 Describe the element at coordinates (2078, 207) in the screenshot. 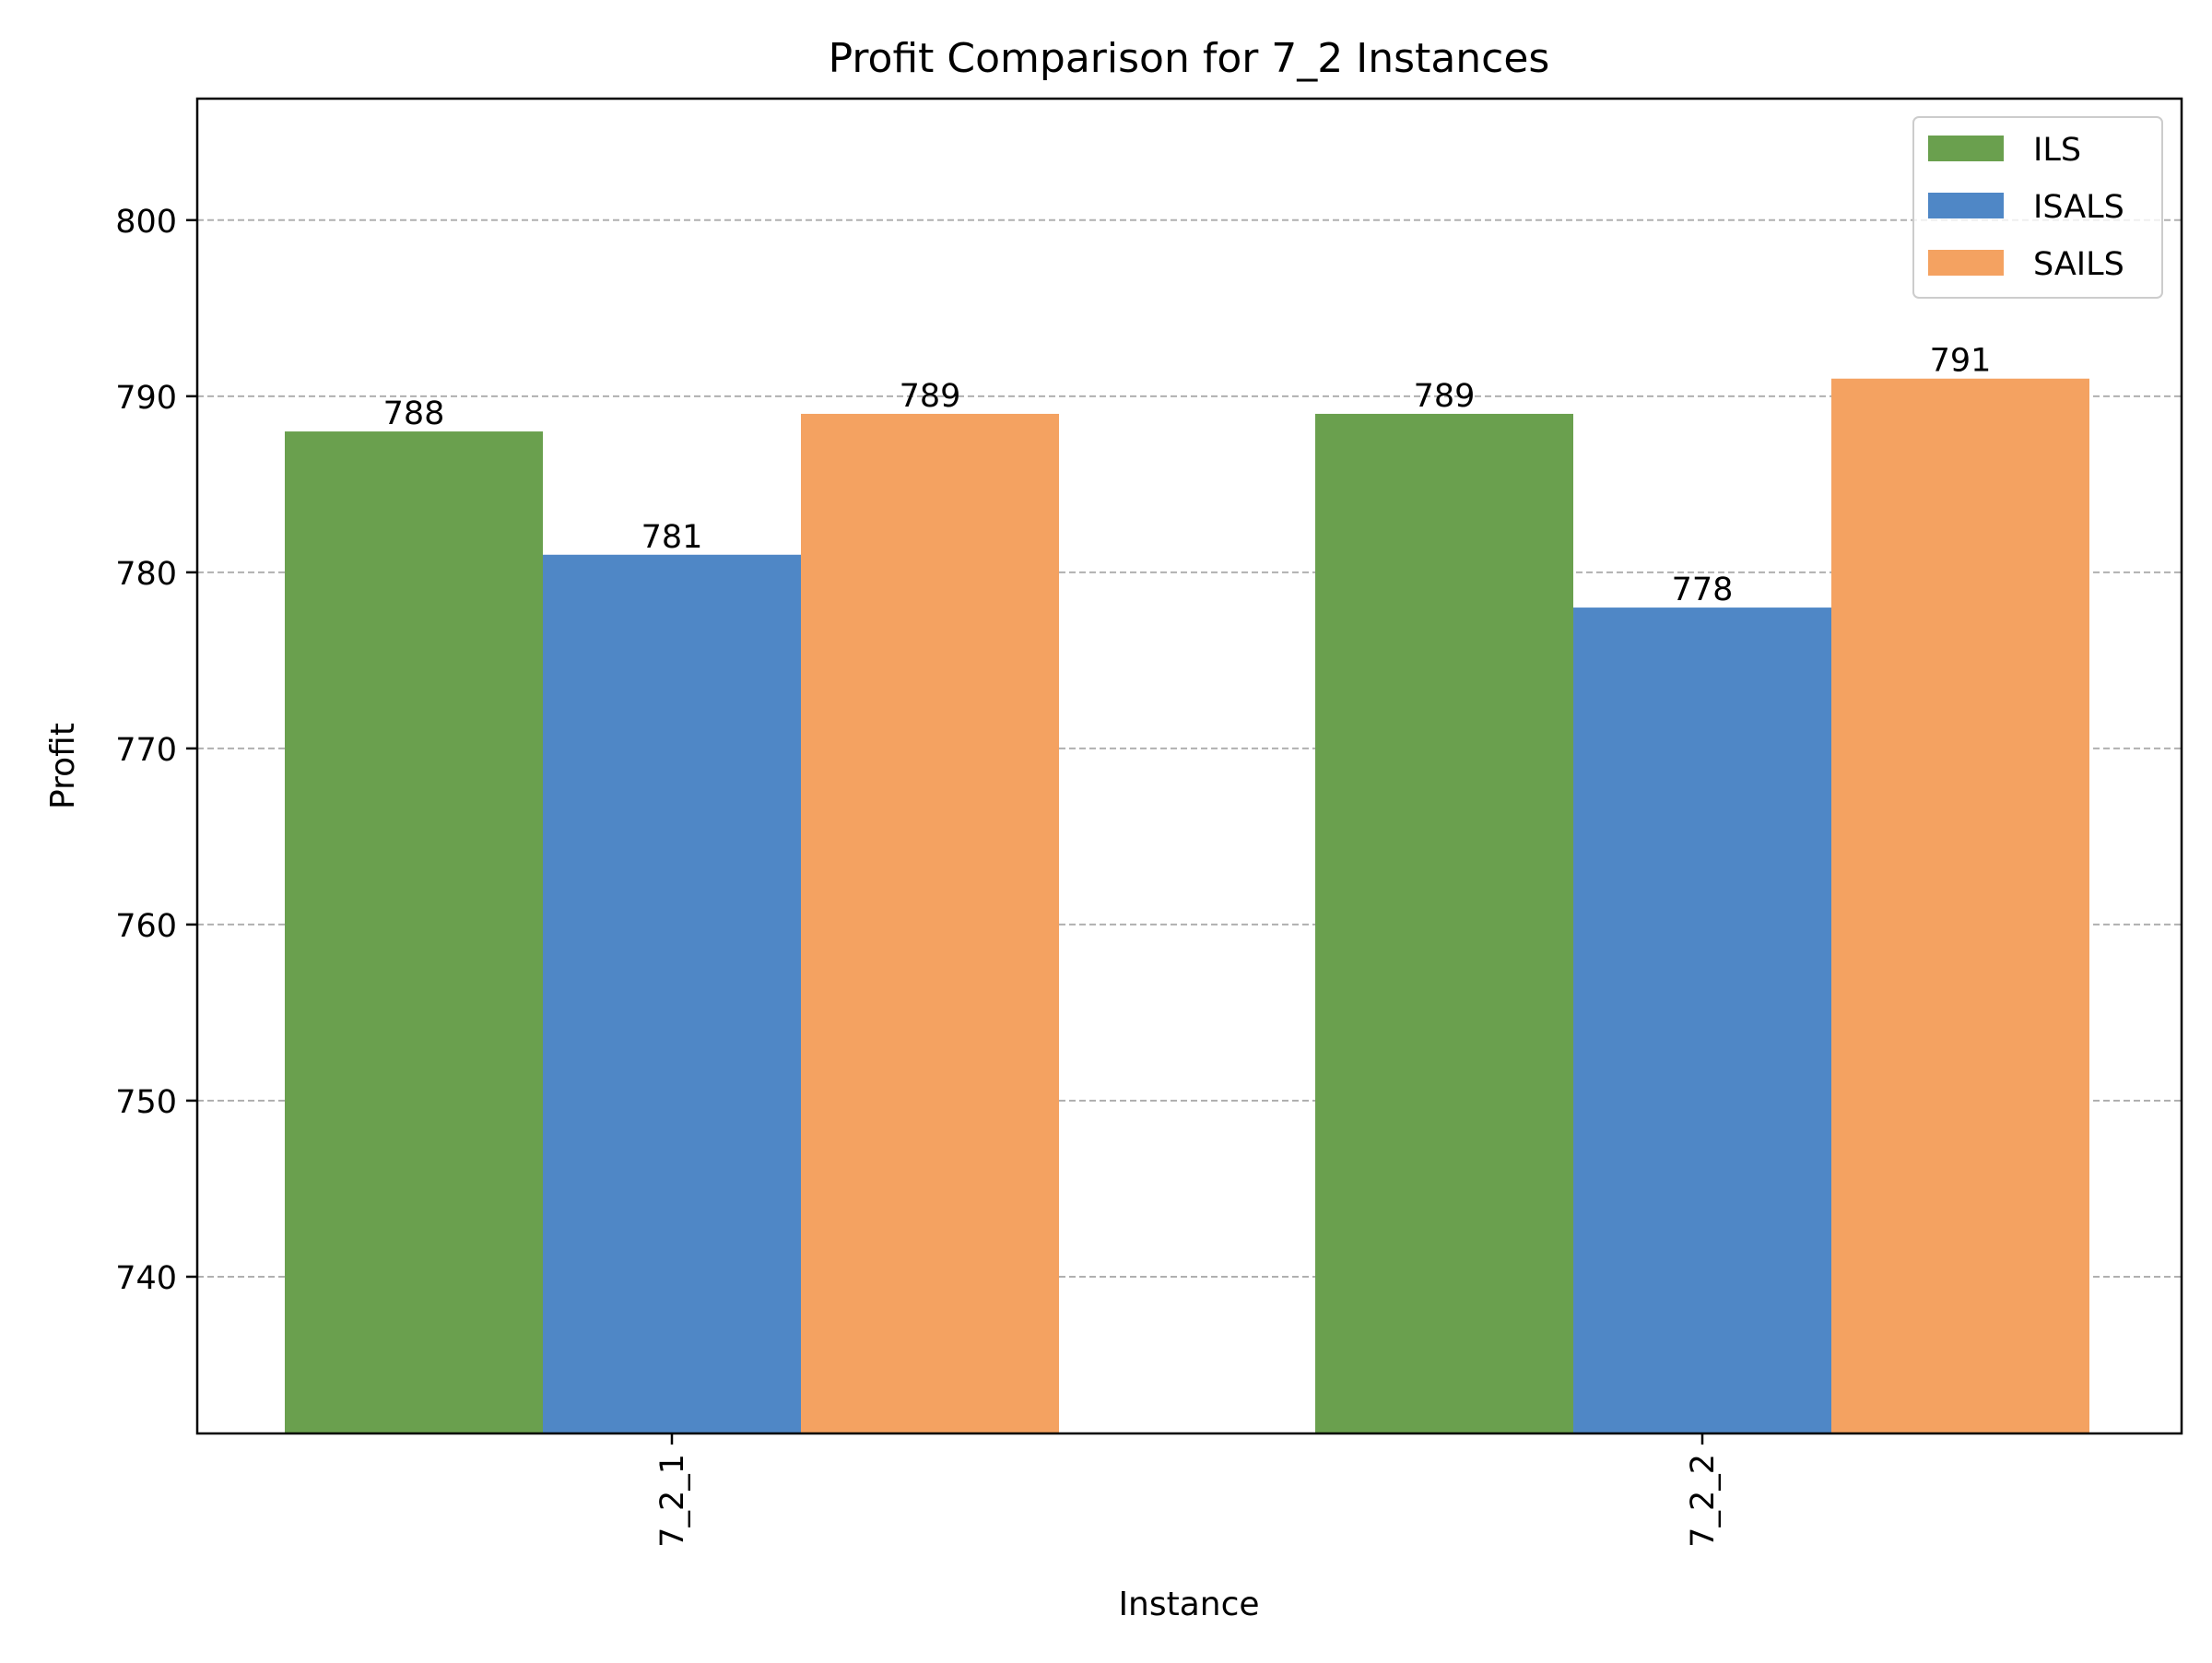

I see `legend-label-isals: ISALS` at that location.